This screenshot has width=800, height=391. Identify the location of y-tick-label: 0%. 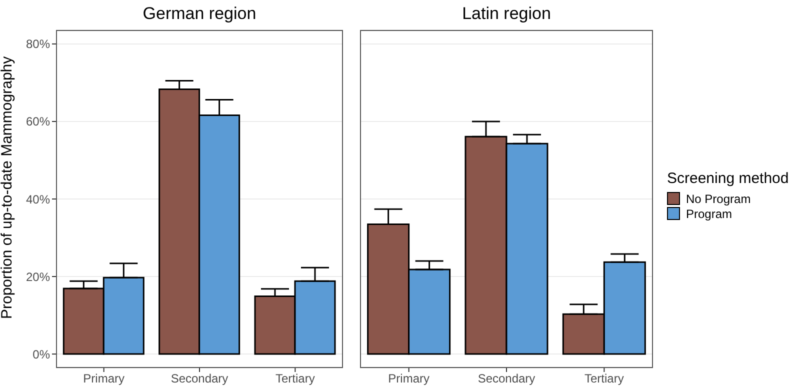
(41, 354).